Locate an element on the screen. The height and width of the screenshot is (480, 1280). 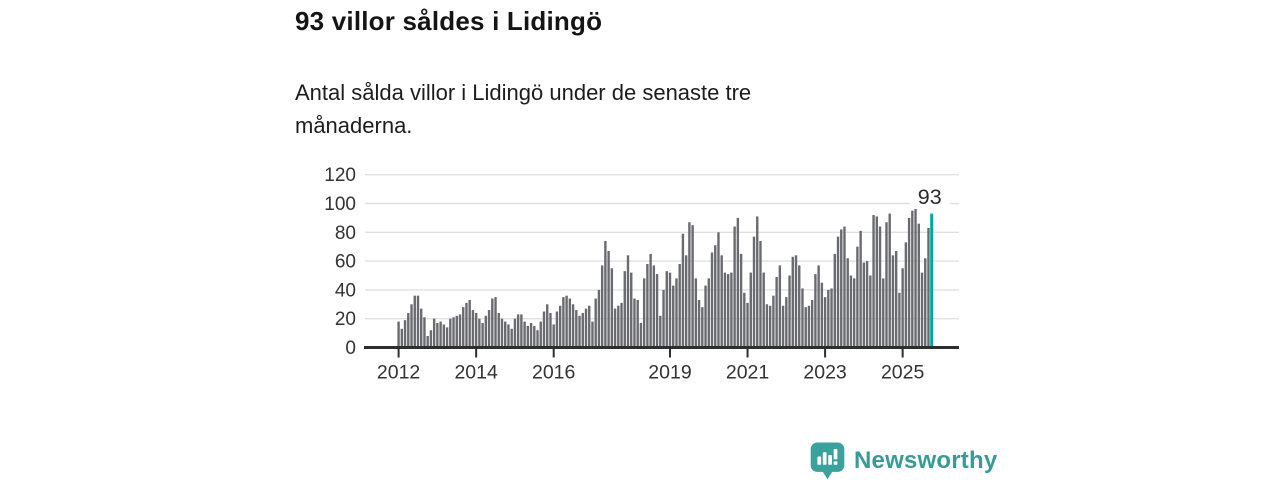
annotation-backdrop is located at coordinates (929, 197).